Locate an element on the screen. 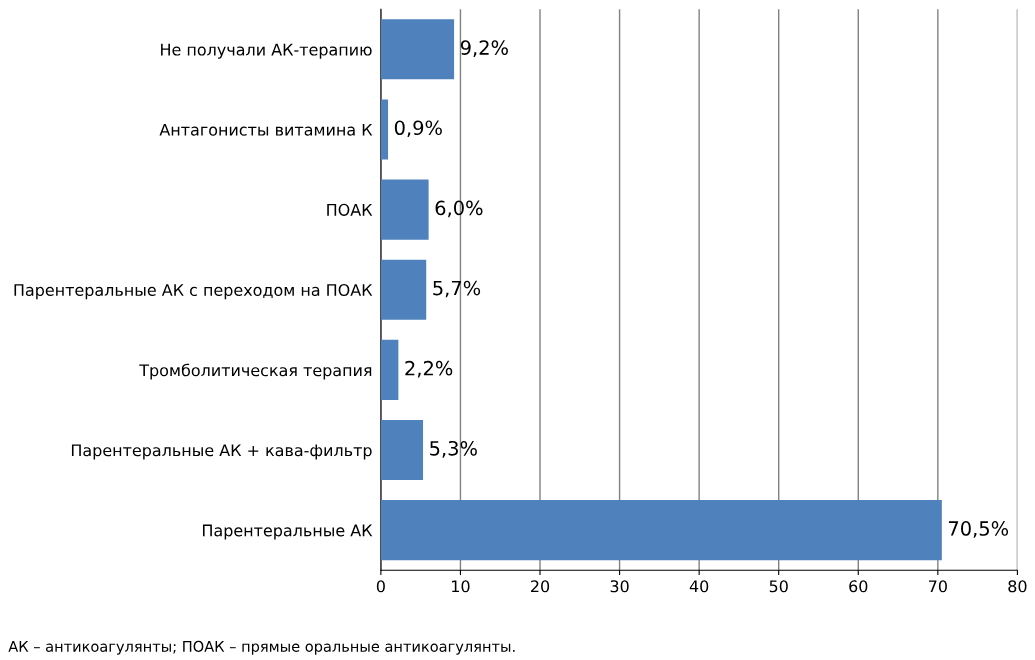 Image resolution: width=1035 pixels, height=660 pixels. y-tick-label: Парентеральные АК is located at coordinates (288, 532).